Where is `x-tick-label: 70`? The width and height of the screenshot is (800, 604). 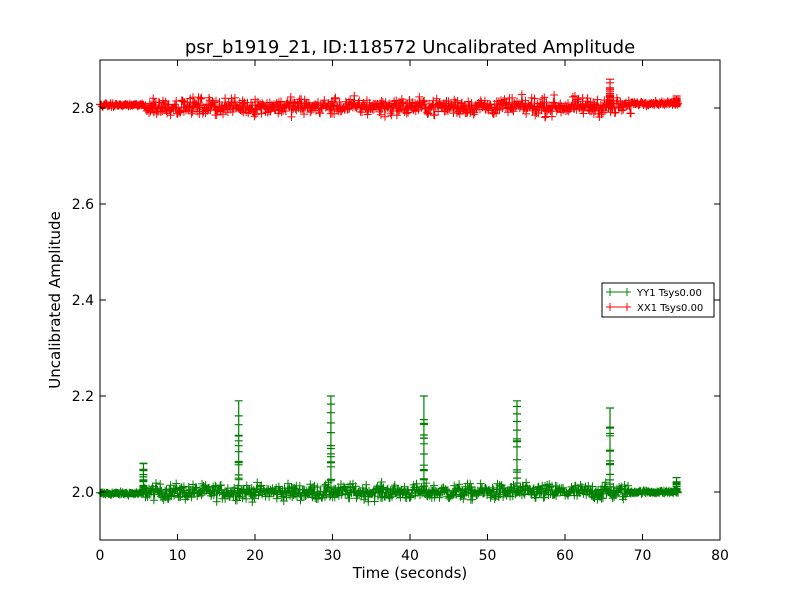
x-tick-label: 70 is located at coordinates (643, 556).